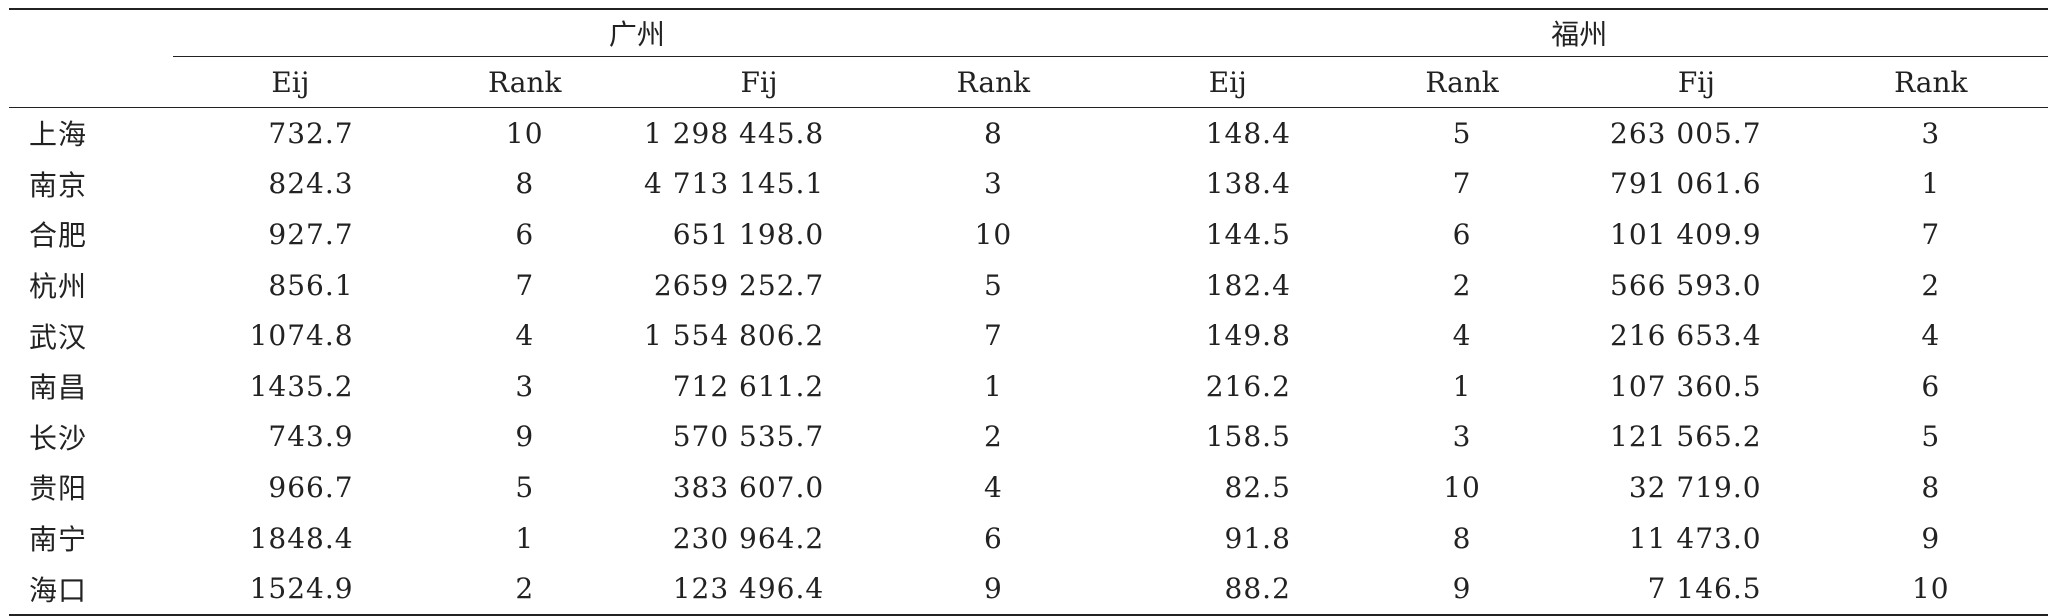 The width and height of the screenshot is (2048, 616). I want to click on fz-fij-rank-cell: 7, so click(1931, 234).